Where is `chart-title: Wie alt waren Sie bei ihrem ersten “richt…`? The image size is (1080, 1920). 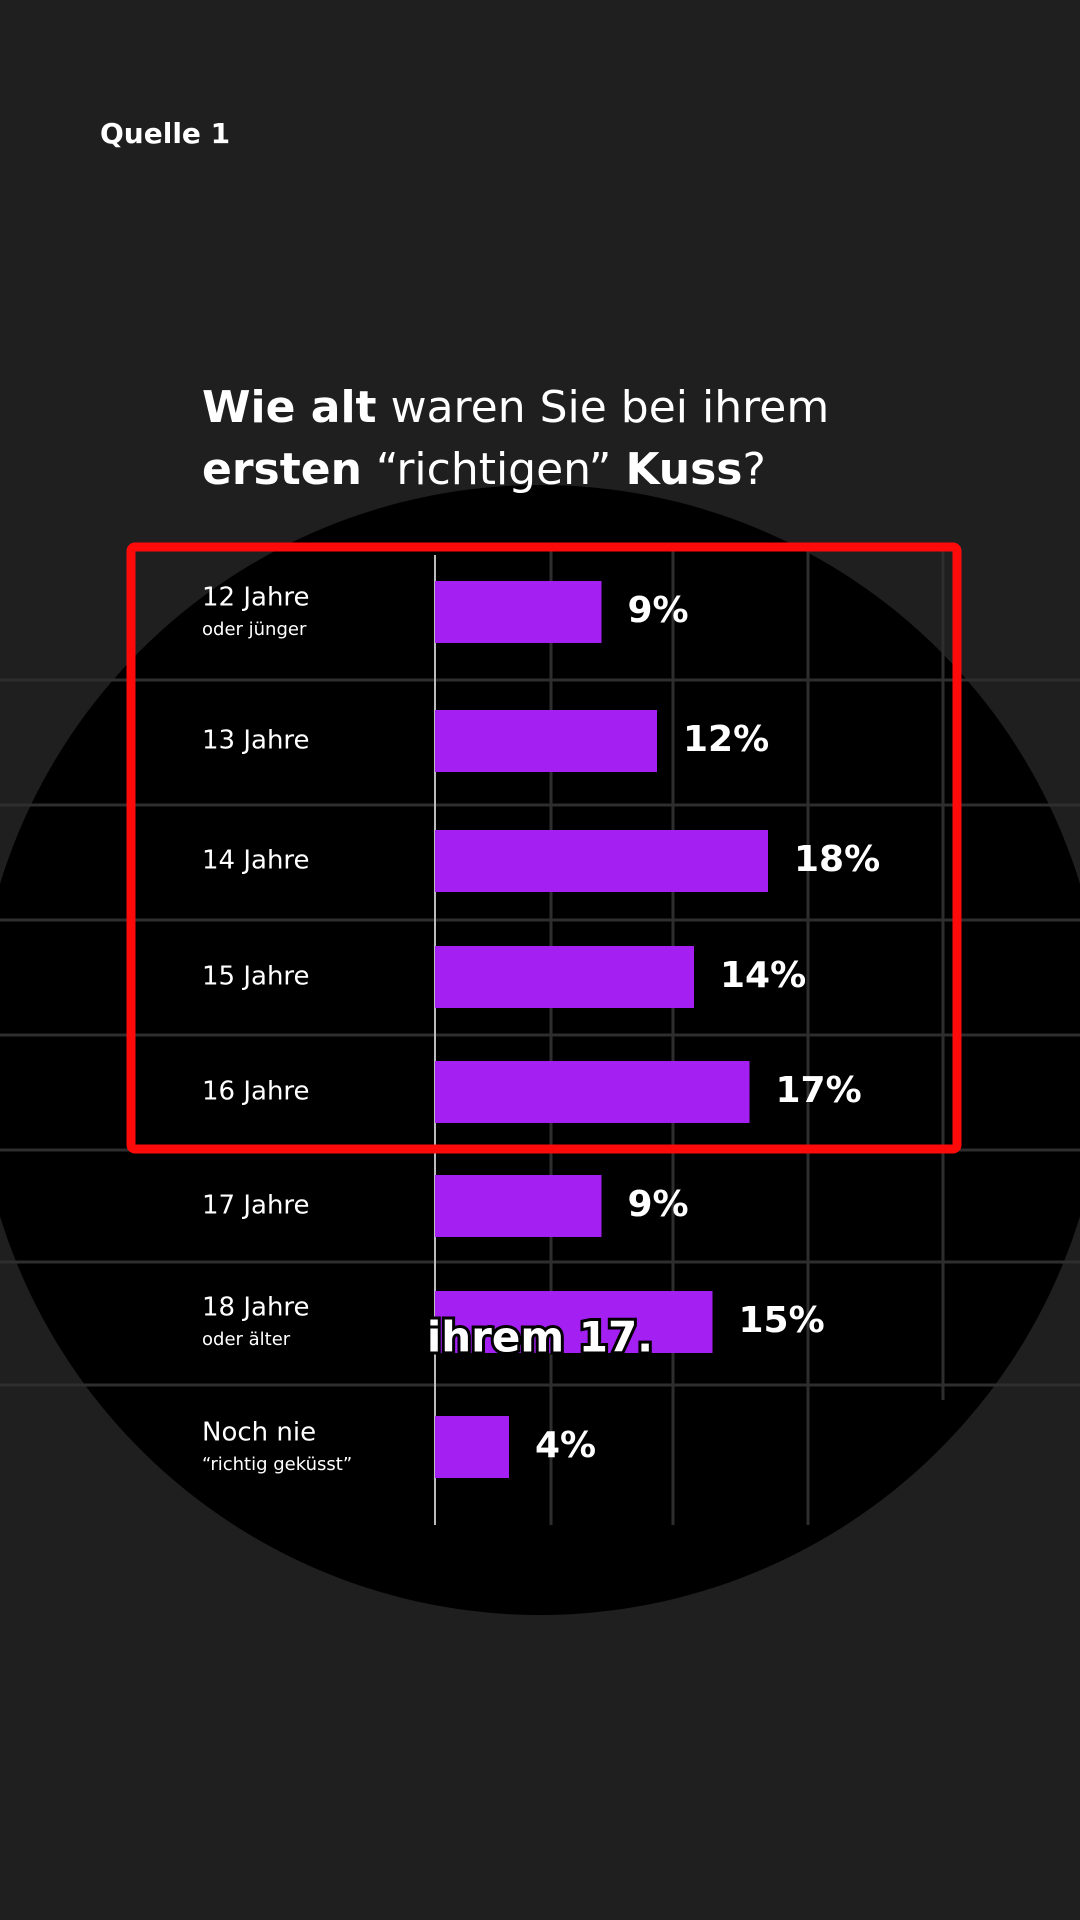
chart-title: Wie alt waren Sie bei ihrem ersten “richt… is located at coordinates (515, 438).